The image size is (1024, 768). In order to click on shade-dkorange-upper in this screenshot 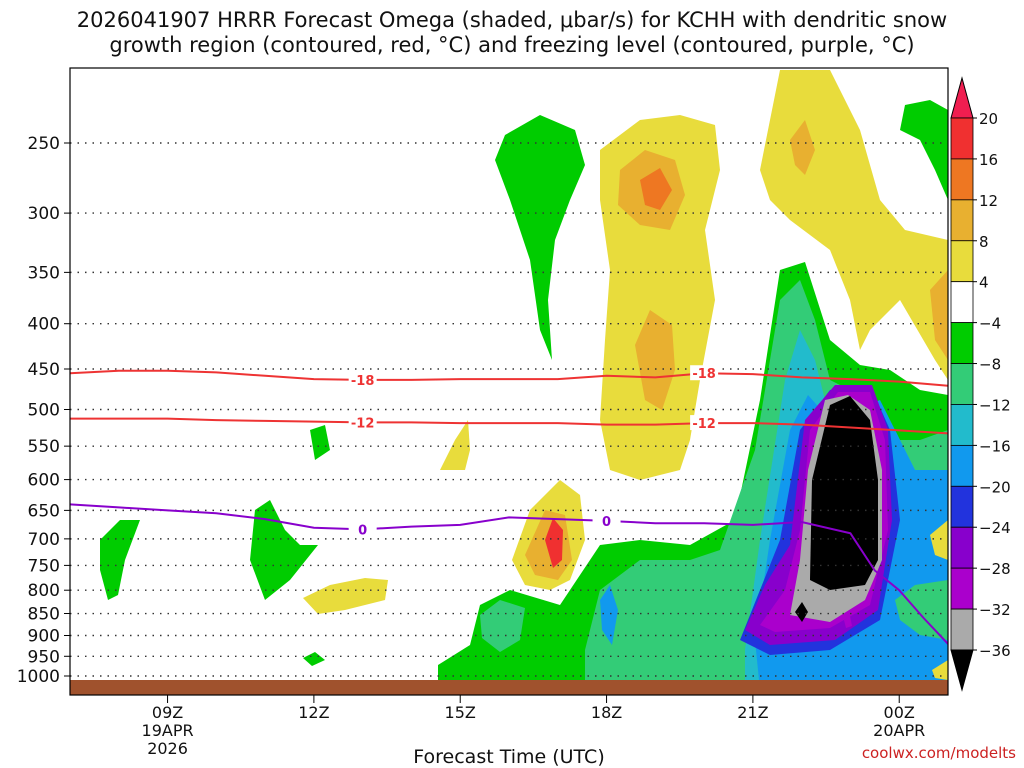, I will do `click(656, 189)`.